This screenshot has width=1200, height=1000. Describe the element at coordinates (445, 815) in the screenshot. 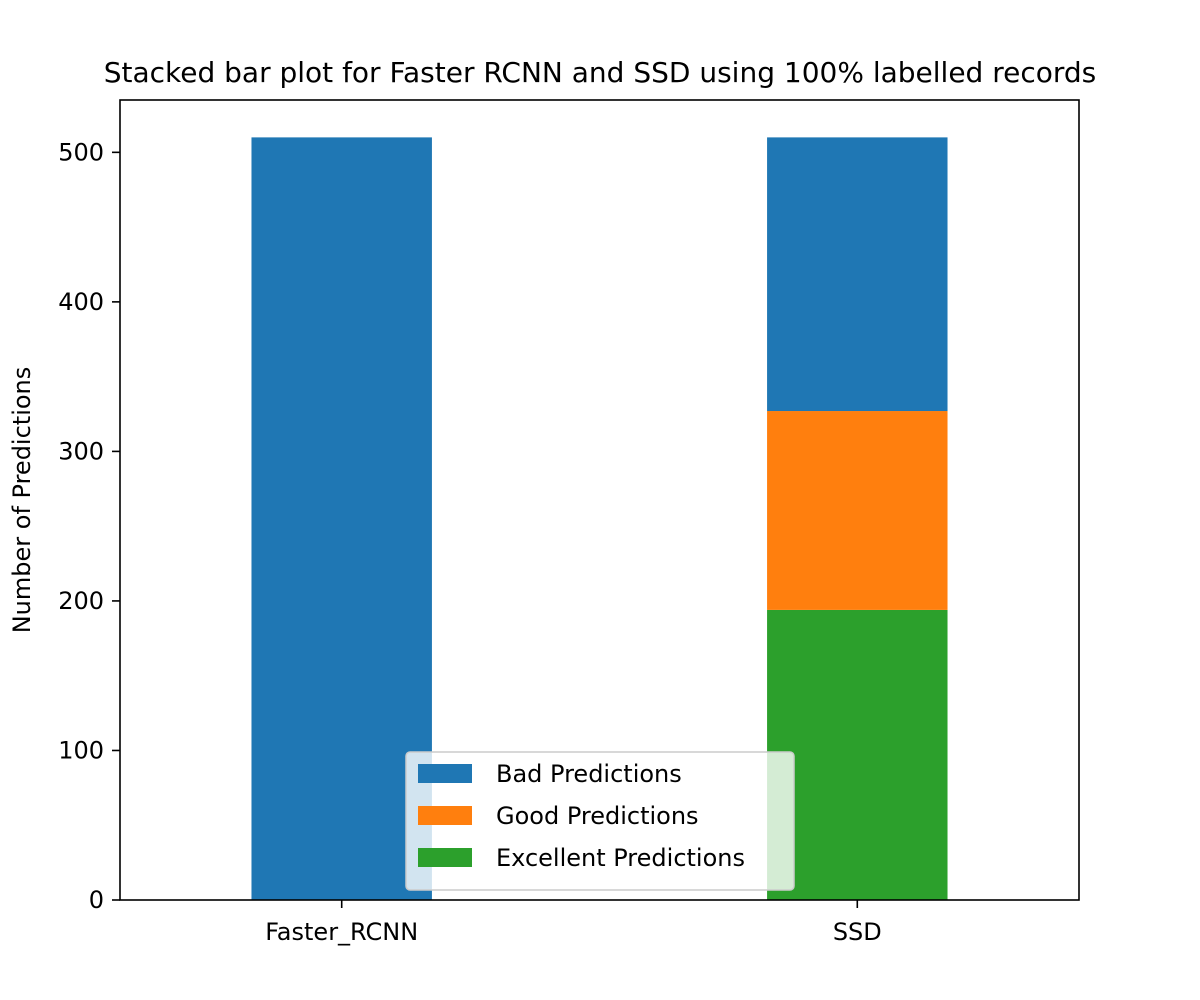

I see `legend-swatch-good-predictions` at that location.